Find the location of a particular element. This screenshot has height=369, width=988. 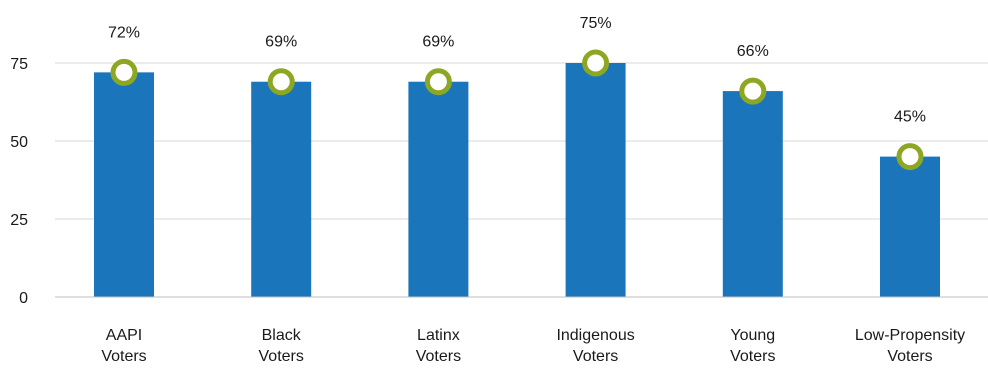

category-label-line: Black is located at coordinates (282, 335).